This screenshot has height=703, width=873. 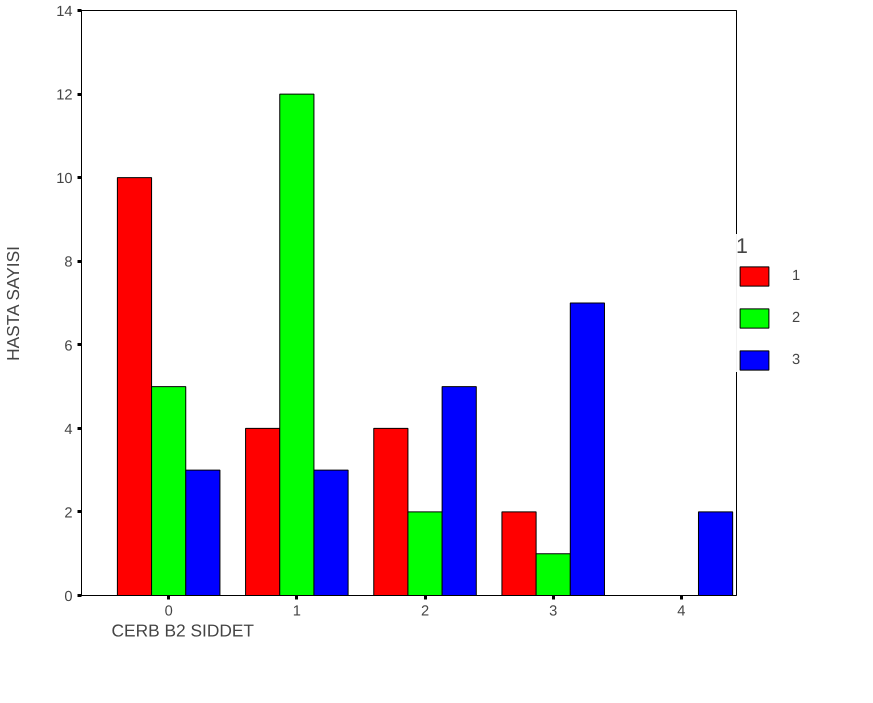 What do you see at coordinates (681, 612) in the screenshot?
I see `x-tick-label: 4` at bounding box center [681, 612].